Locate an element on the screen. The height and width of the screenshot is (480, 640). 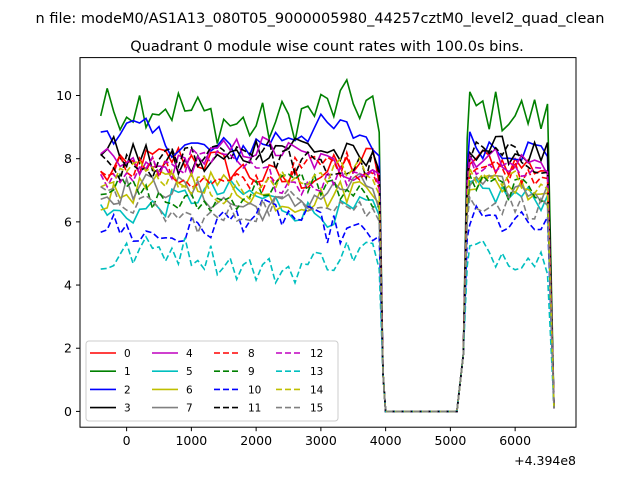
legend-label-2: 2 is located at coordinates (127, 390).